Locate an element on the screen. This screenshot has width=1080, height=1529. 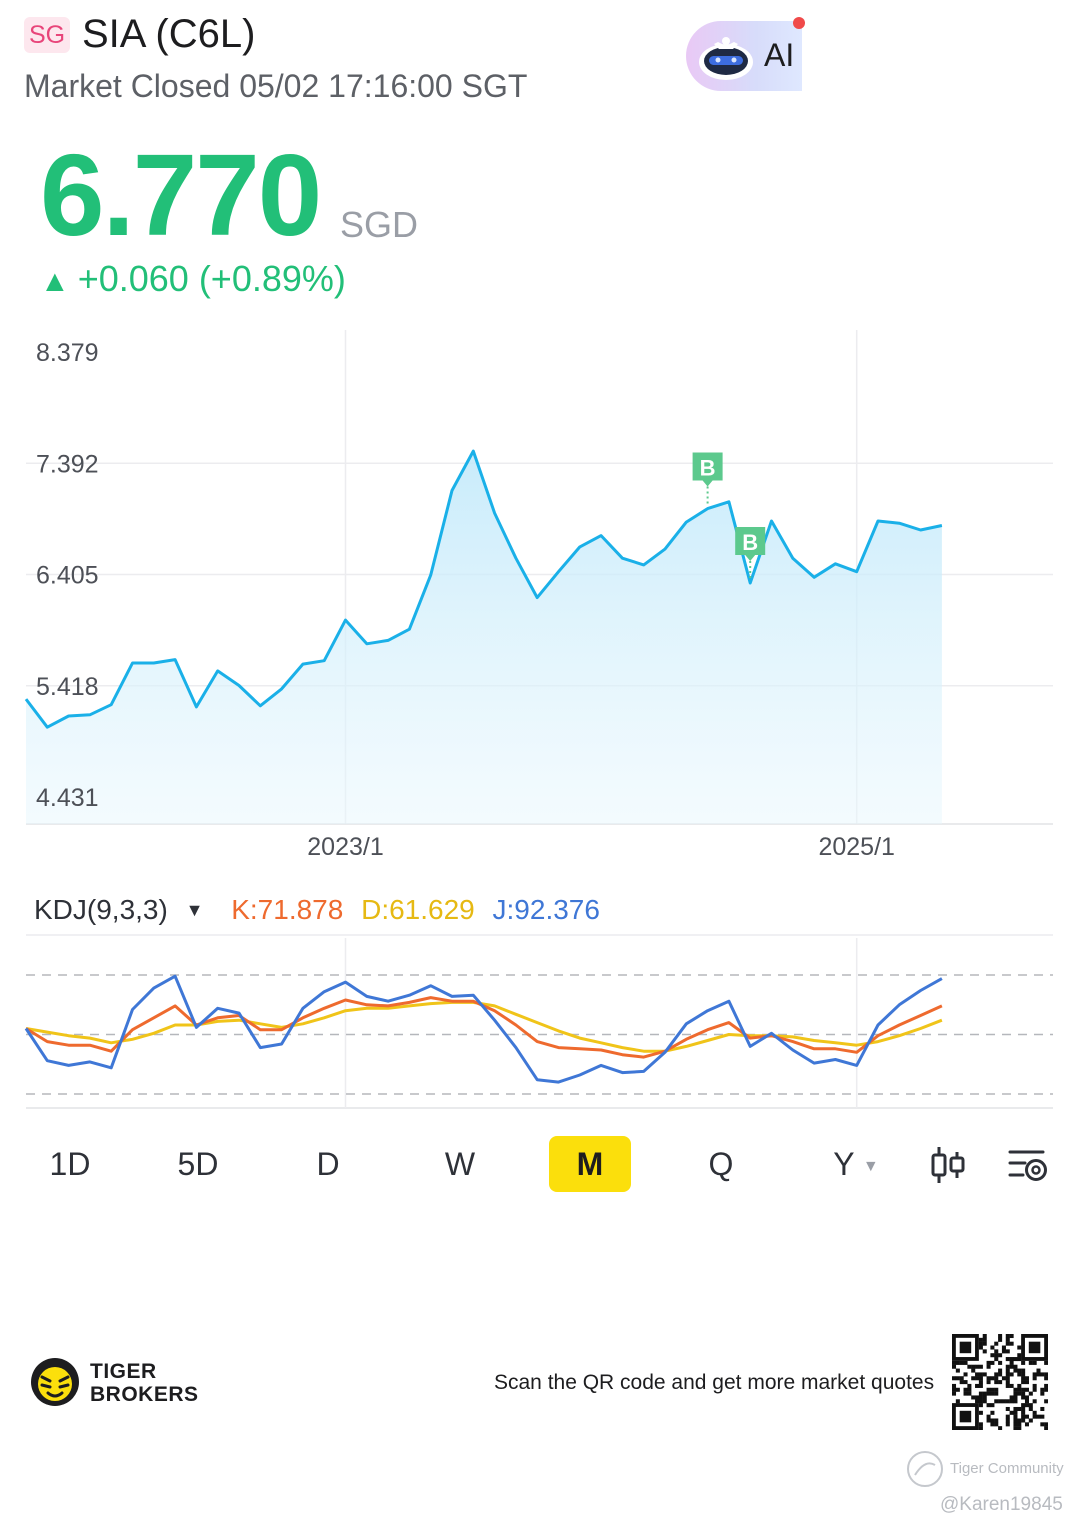
price-y-tick: 8.379 is located at coordinates (67, 353).